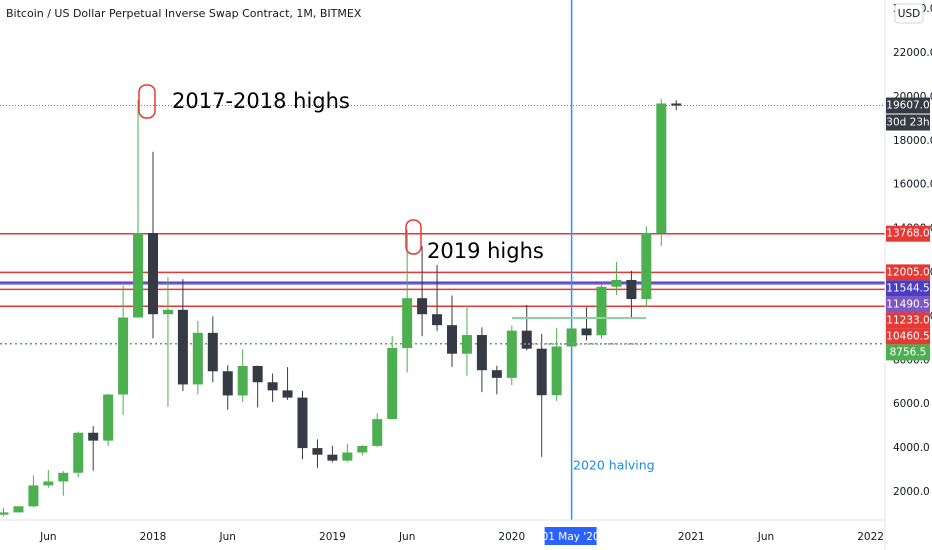  I want to click on y-tick-label: 18000.0, so click(912, 141).